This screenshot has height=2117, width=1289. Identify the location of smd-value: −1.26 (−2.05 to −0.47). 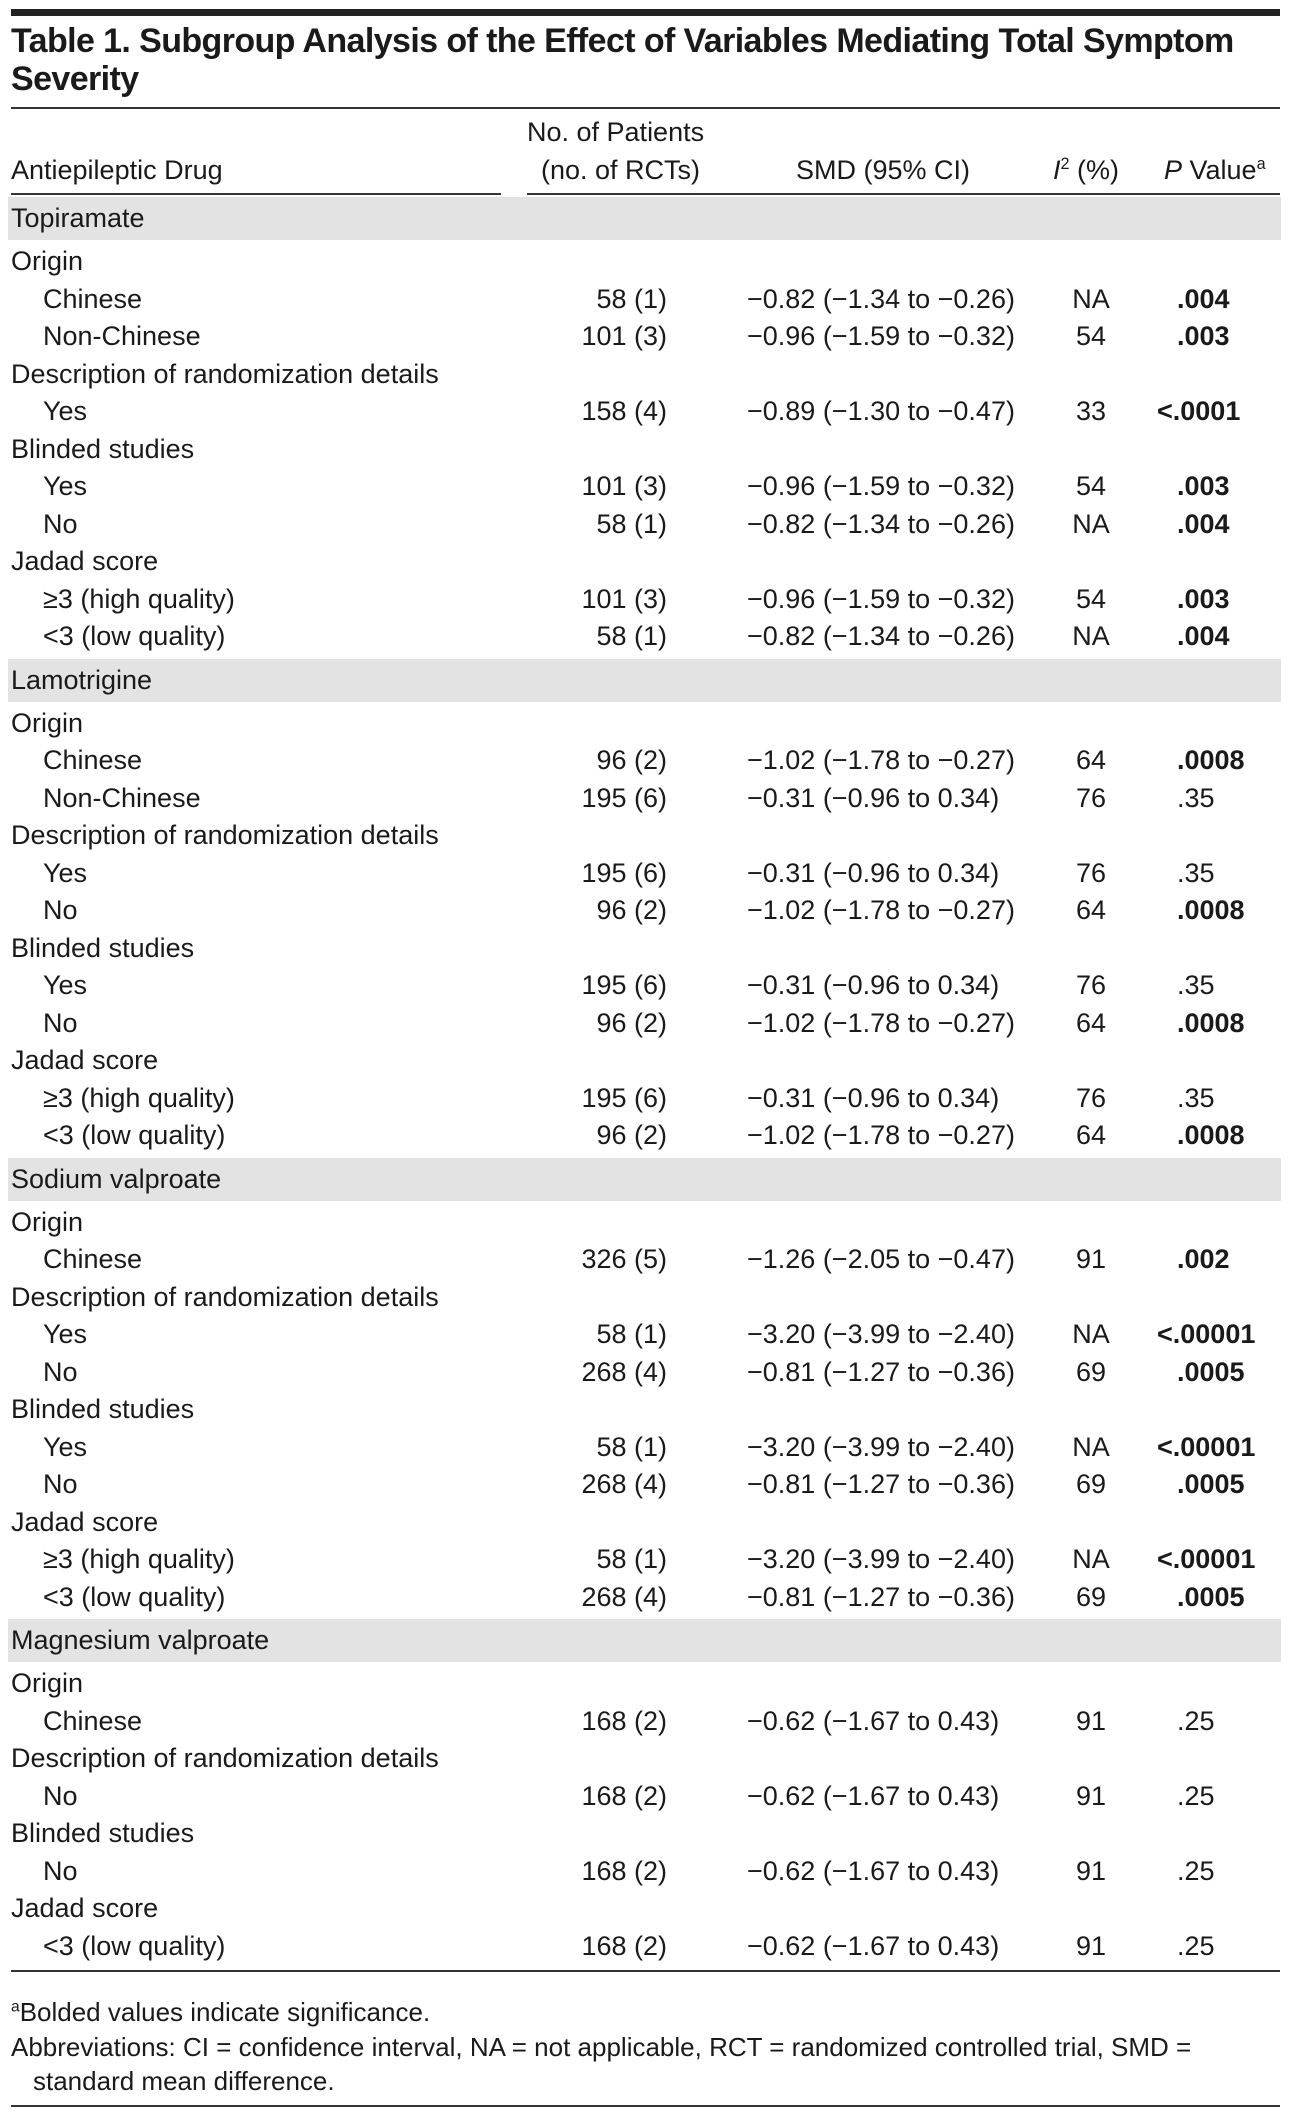
(881, 1259).